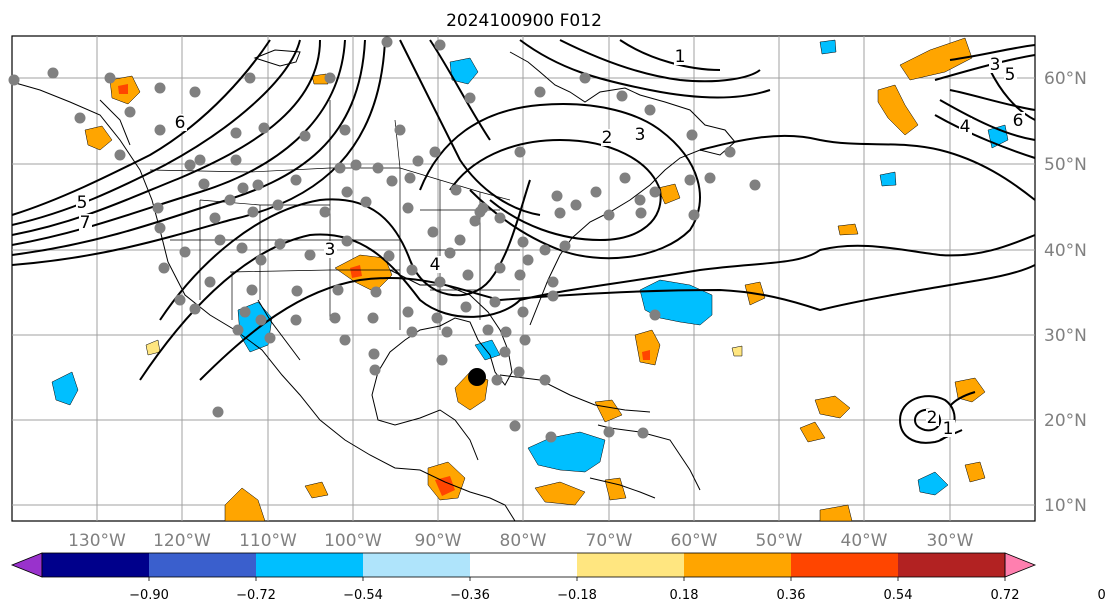  Describe the element at coordinates (82, 203) in the screenshot. I see `contour-label: 5` at that location.